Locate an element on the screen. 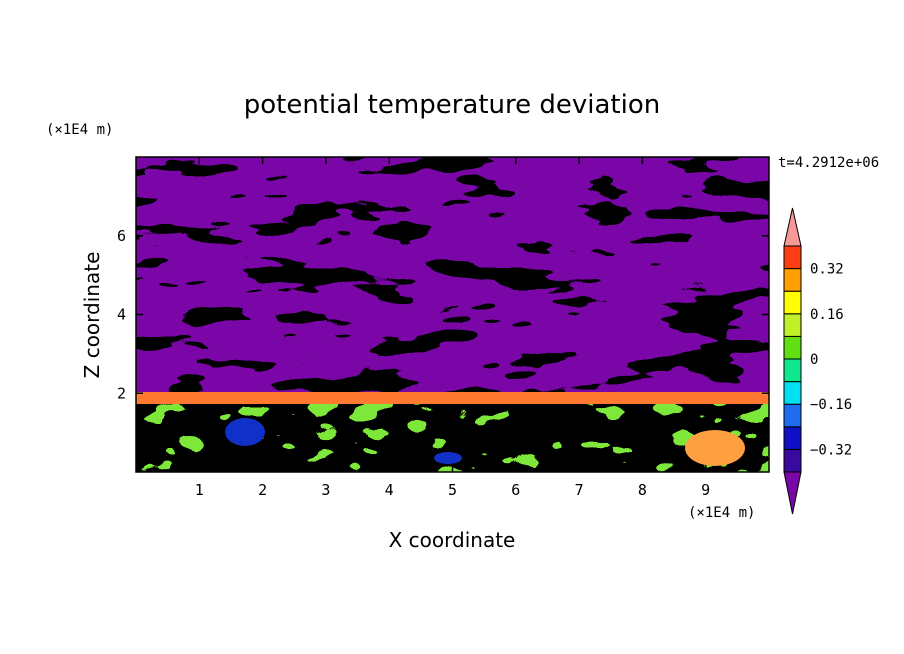  colorbar: 0.32 0.16 0 −0.16 −0.32 is located at coordinates (817, 361).